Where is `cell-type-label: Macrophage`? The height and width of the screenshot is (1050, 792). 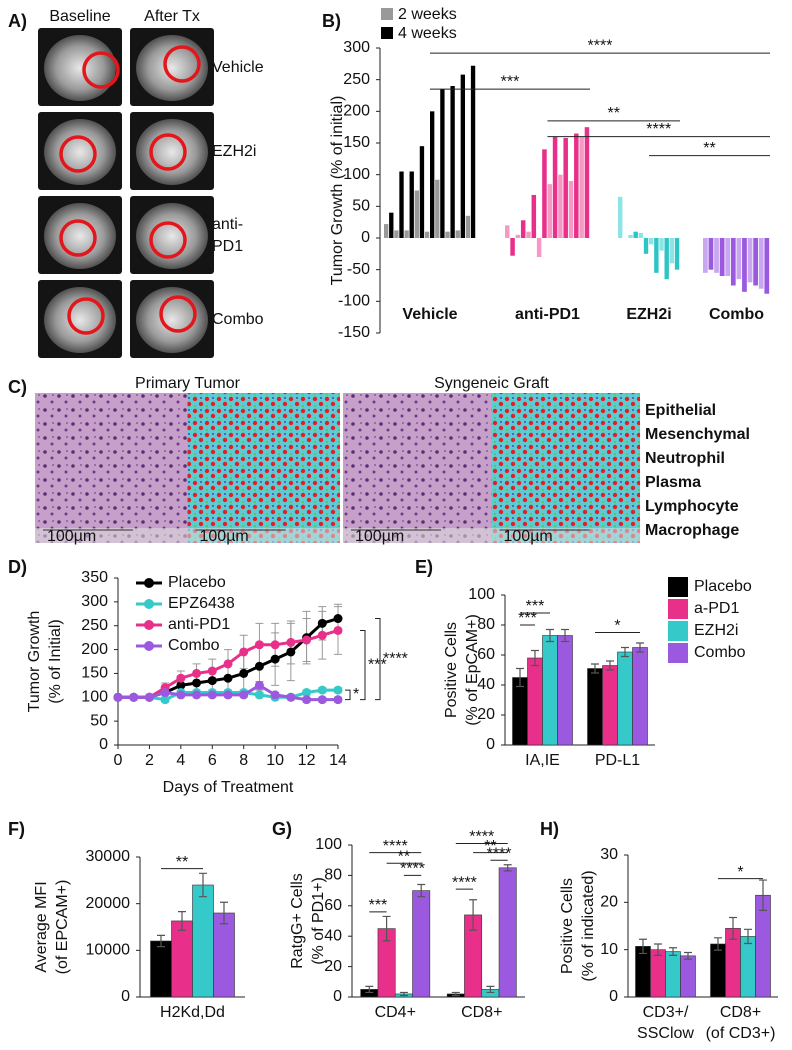
cell-type-label: Macrophage is located at coordinates (692, 530).